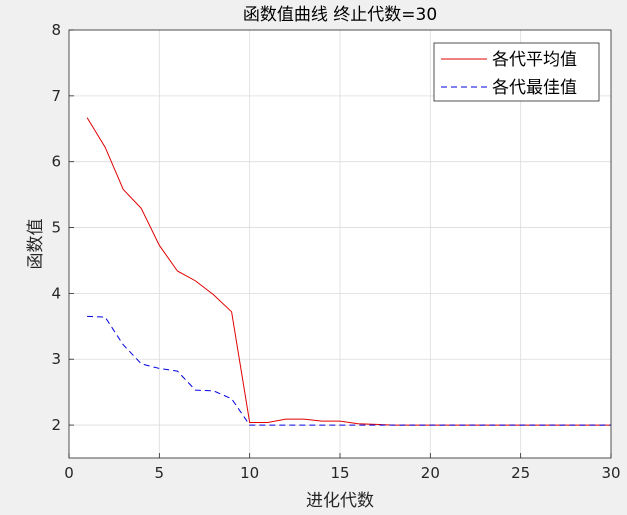  I want to click on y-tick-label: 4, so click(56, 293).